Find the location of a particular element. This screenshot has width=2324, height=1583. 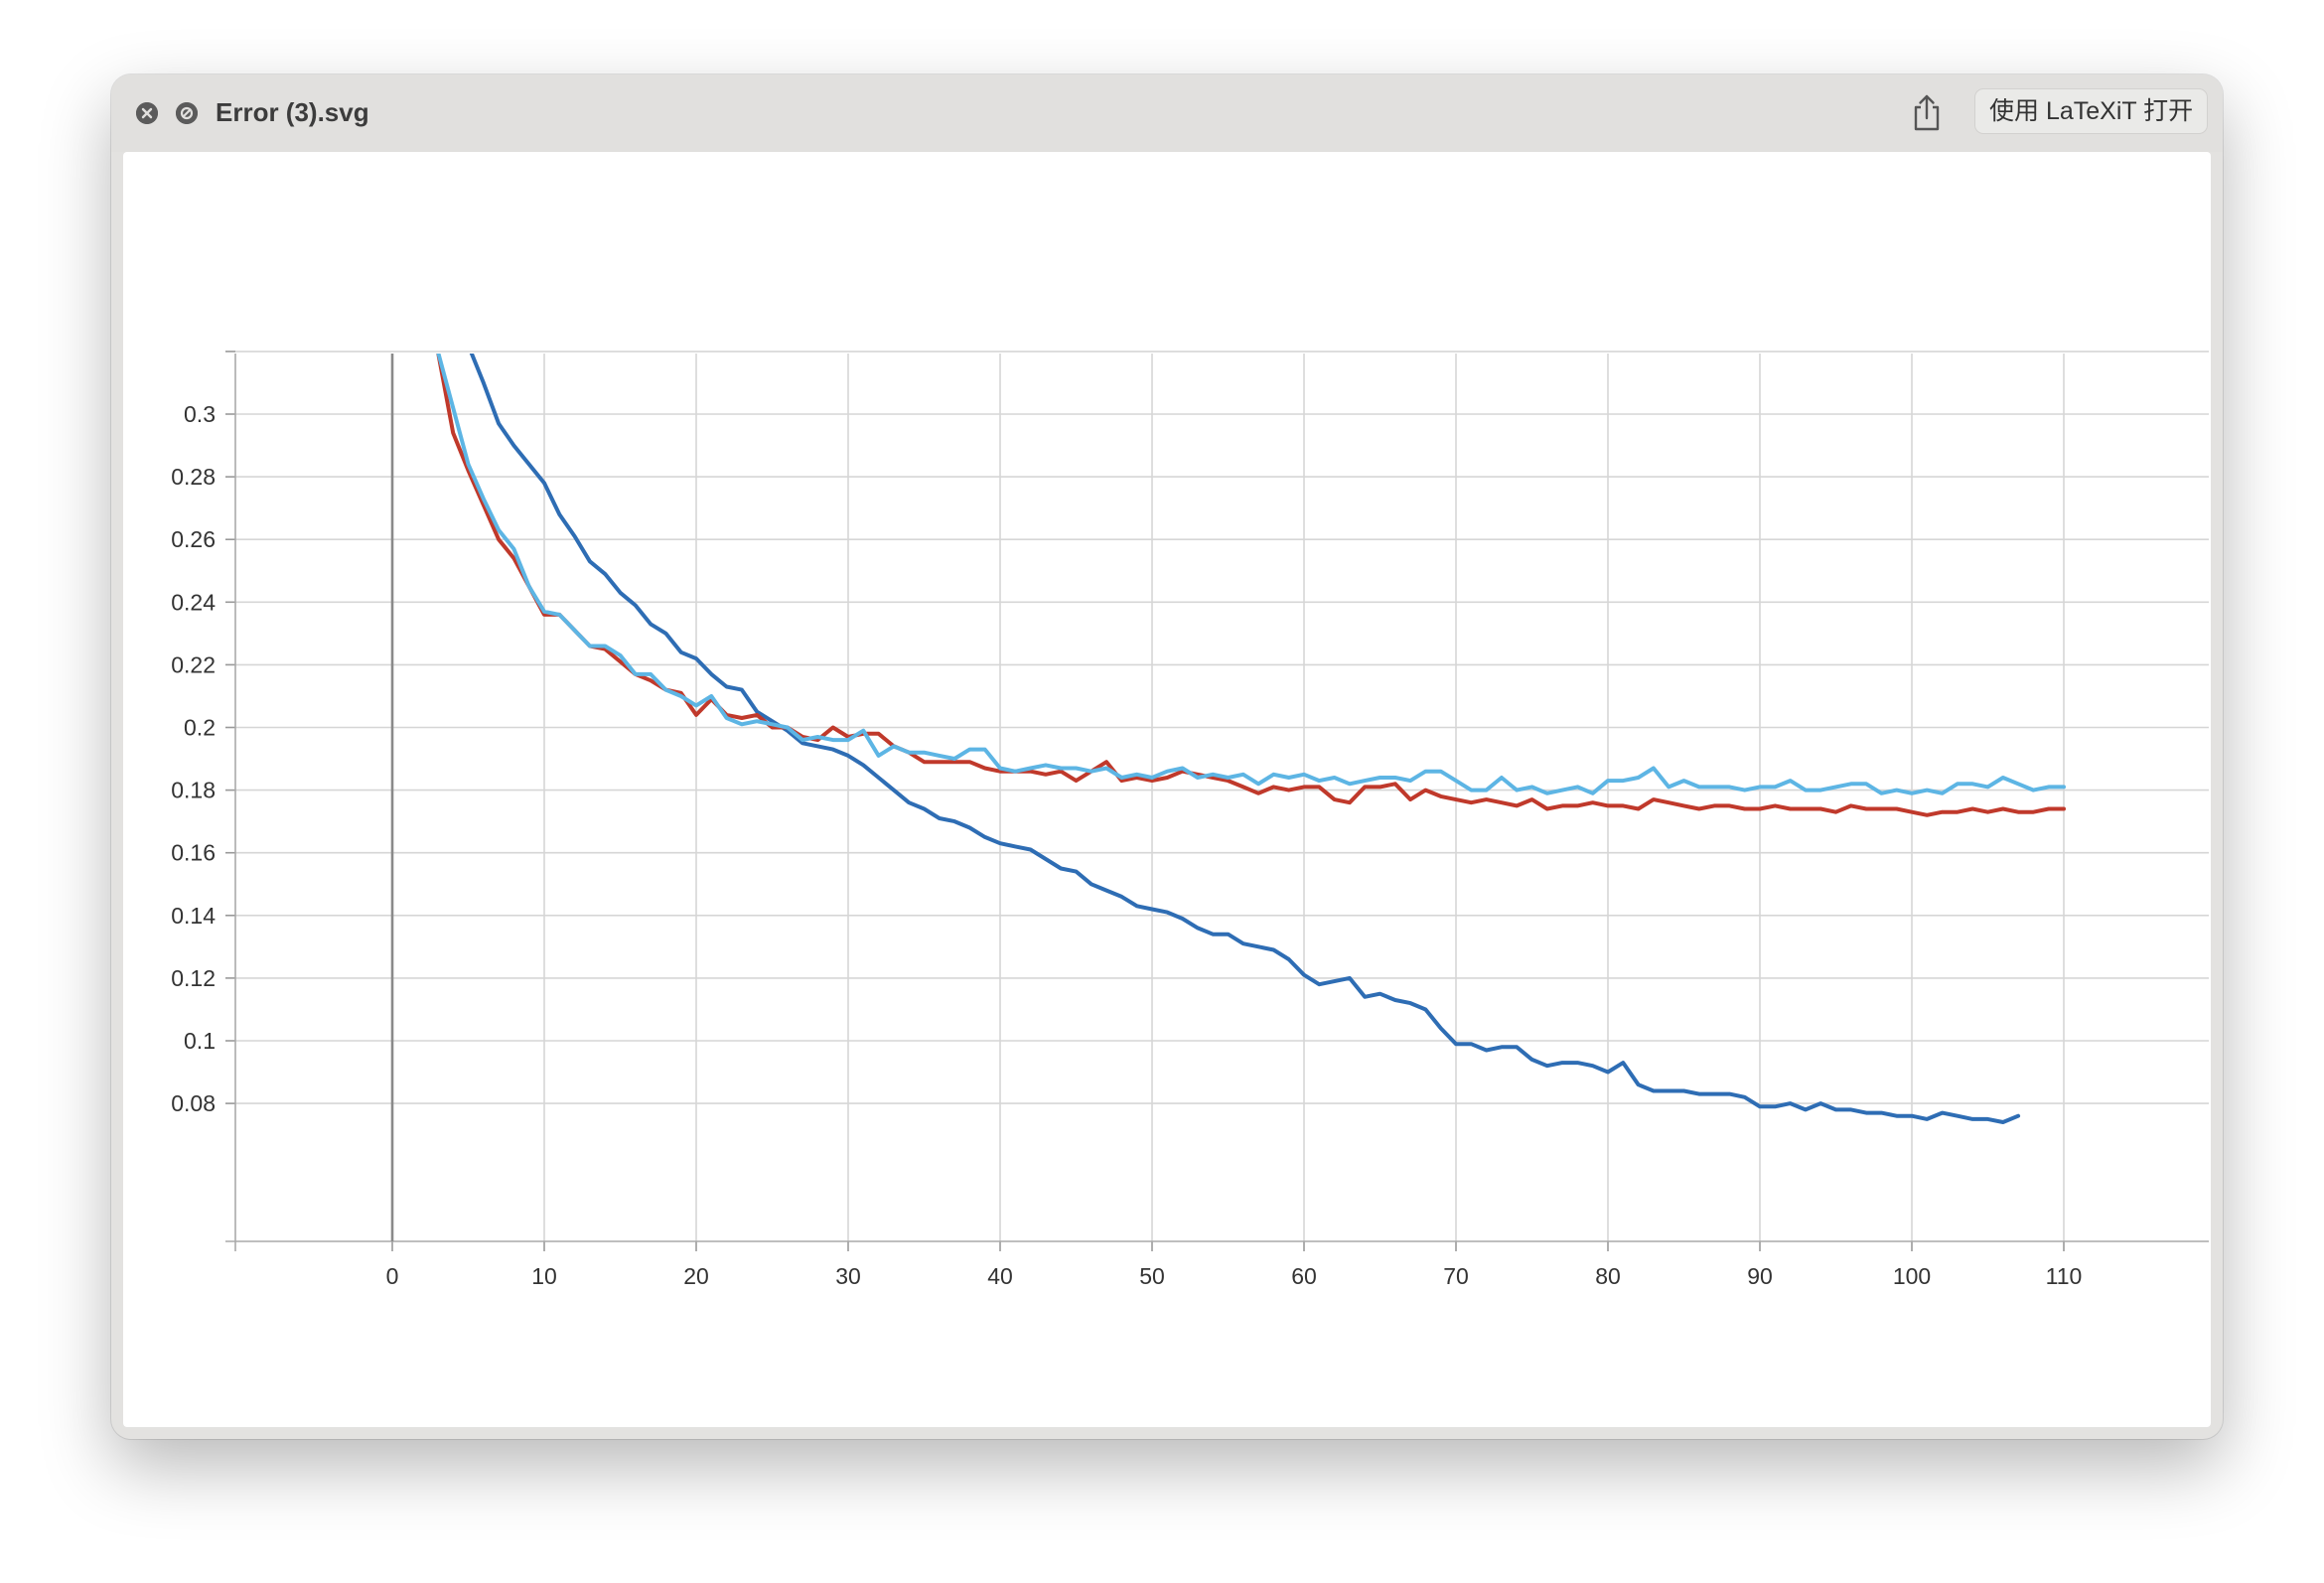

x-tick-label: 100 is located at coordinates (1912, 1276).